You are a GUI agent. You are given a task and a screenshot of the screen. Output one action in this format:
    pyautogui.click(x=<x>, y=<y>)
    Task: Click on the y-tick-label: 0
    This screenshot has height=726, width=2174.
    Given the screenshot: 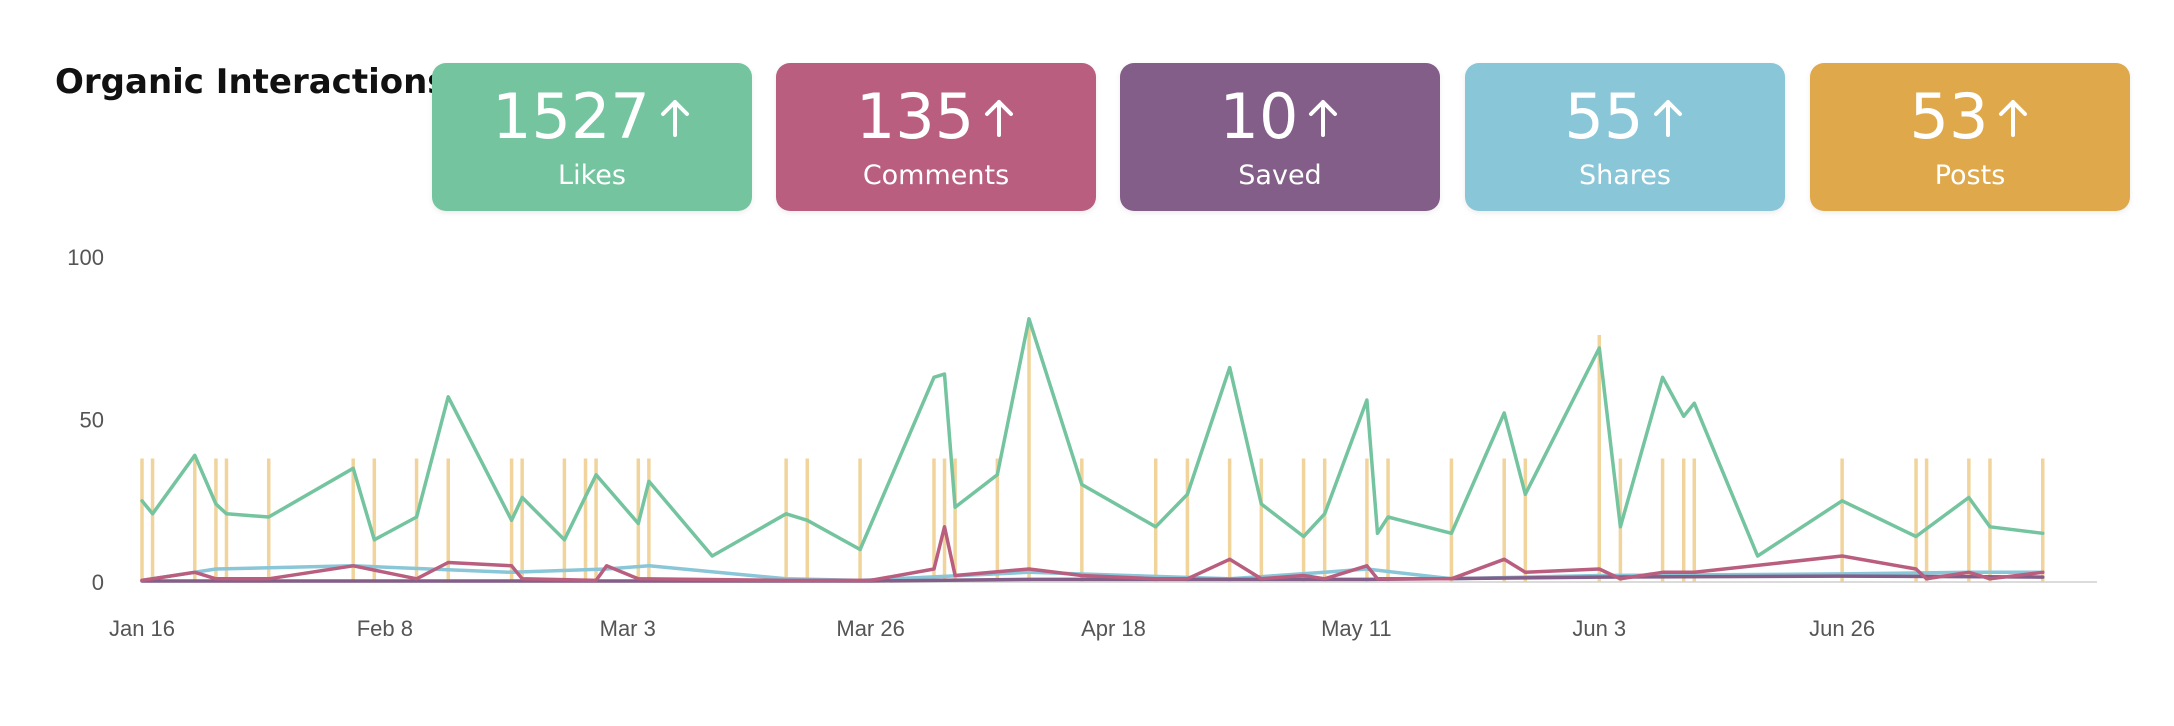 What is the action you would take?
    pyautogui.click(x=98, y=582)
    